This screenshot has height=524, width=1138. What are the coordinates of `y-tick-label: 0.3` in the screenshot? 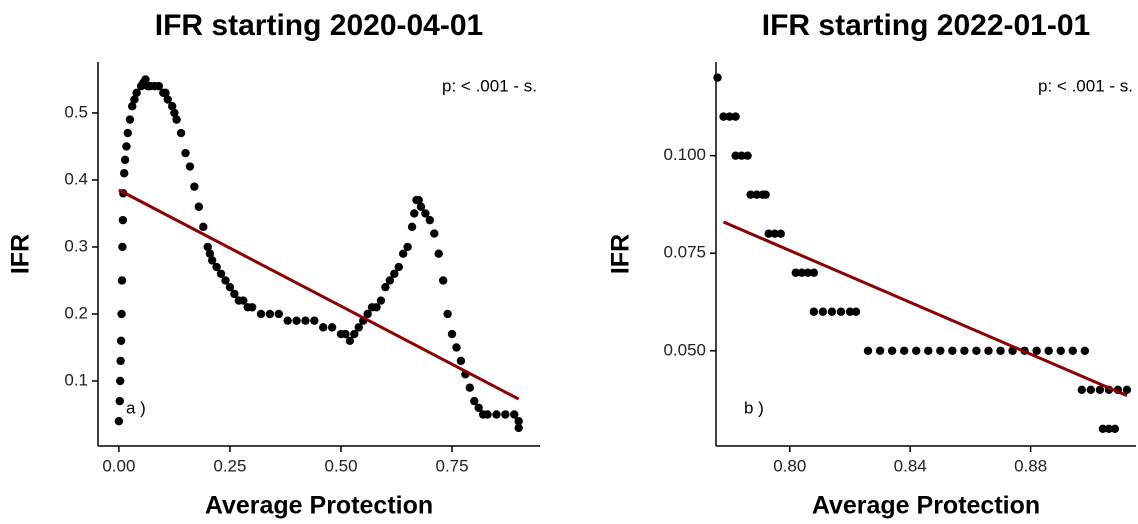 It's located at (76, 245).